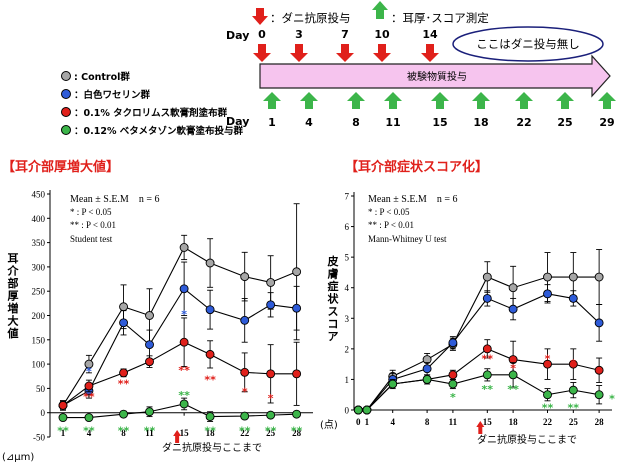  Describe the element at coordinates (39, 340) in the screenshot. I see `y-tick-label: 150` at that location.